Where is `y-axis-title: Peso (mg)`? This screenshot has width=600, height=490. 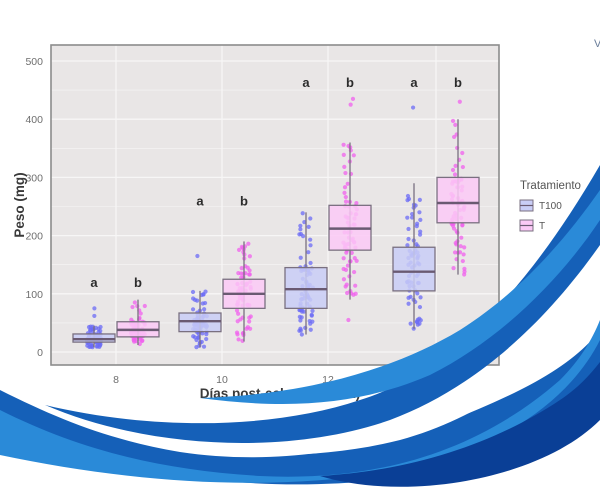
y-axis-title: Peso (mg) is located at coordinates (19, 204).